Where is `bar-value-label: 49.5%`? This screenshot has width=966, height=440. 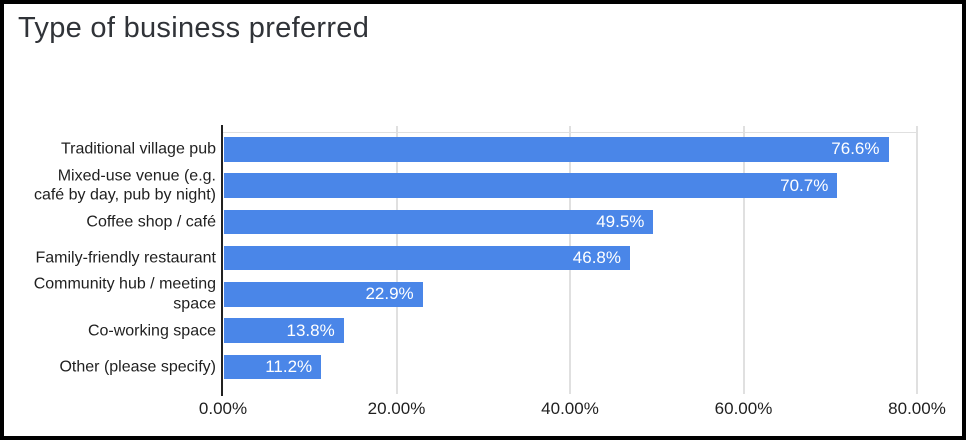 bar-value-label: 49.5% is located at coordinates (620, 221).